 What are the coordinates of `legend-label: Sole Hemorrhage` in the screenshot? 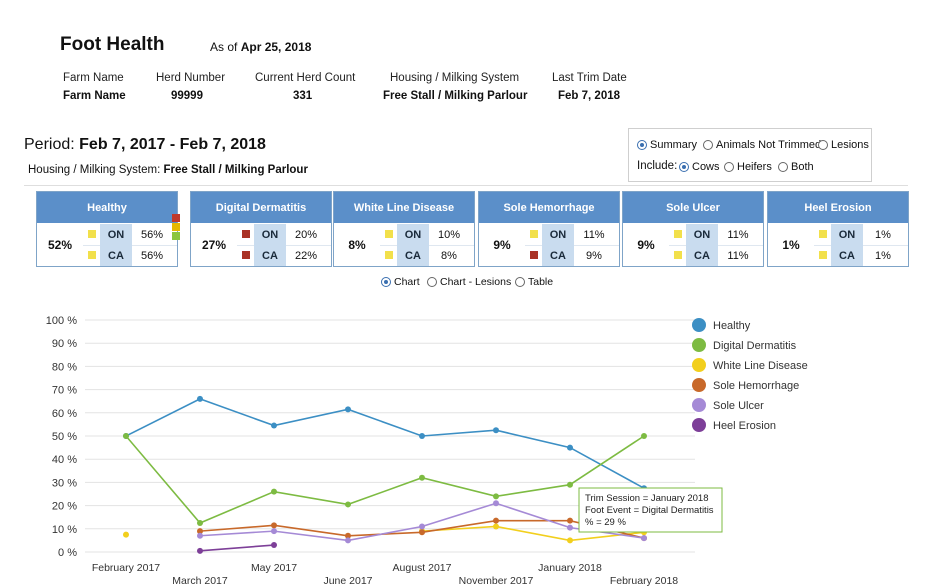 It's located at (756, 386).